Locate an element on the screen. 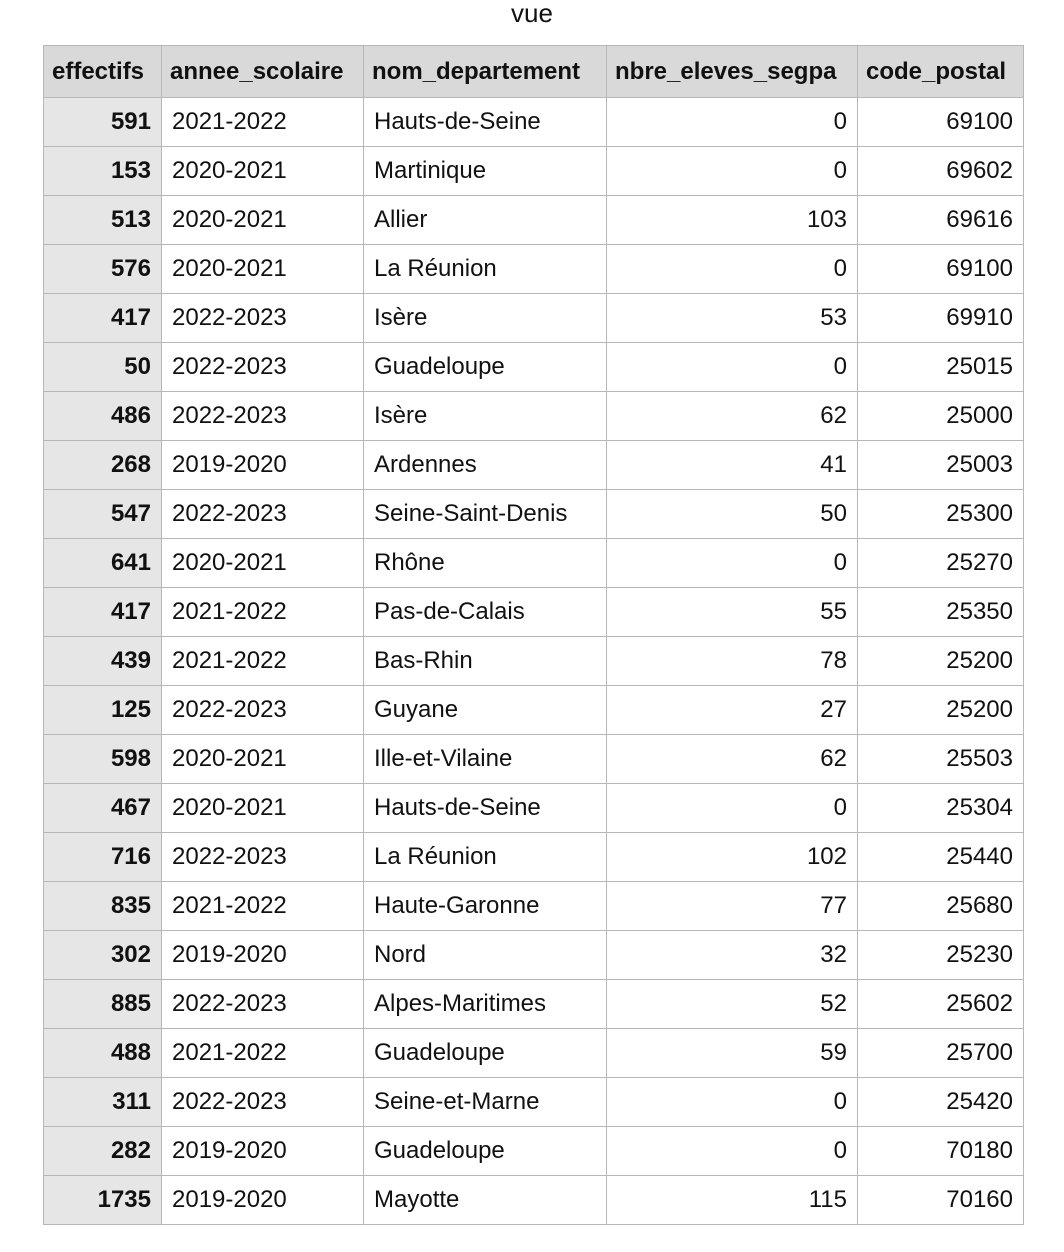 This screenshot has width=1064, height=1252. cell-code-postal: 69602 is located at coordinates (940, 171).